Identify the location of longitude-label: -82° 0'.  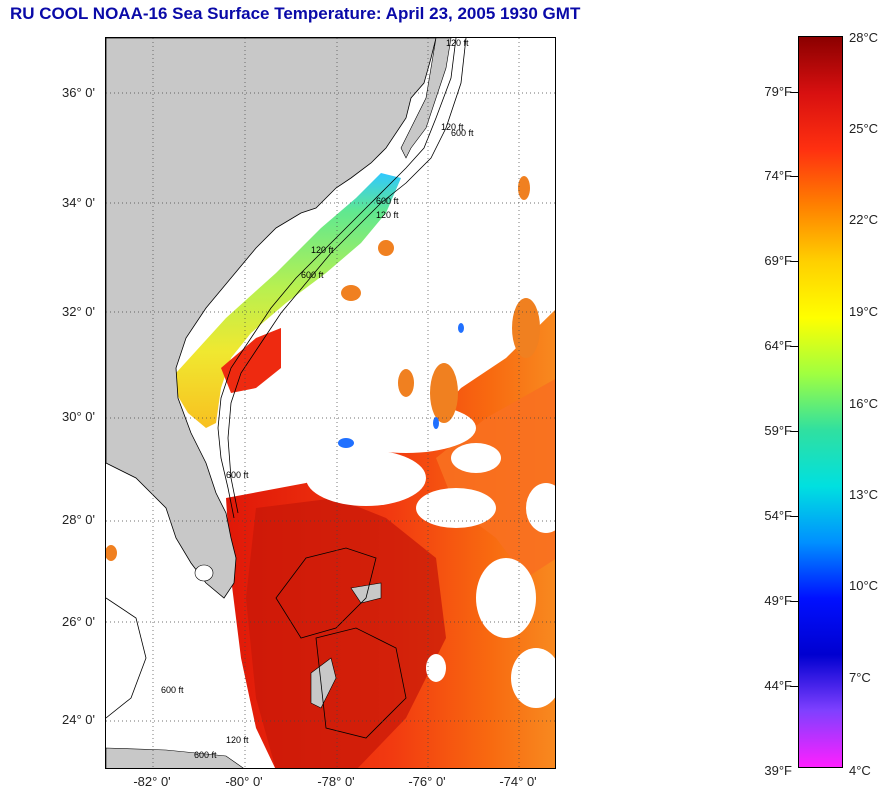
(152, 781).